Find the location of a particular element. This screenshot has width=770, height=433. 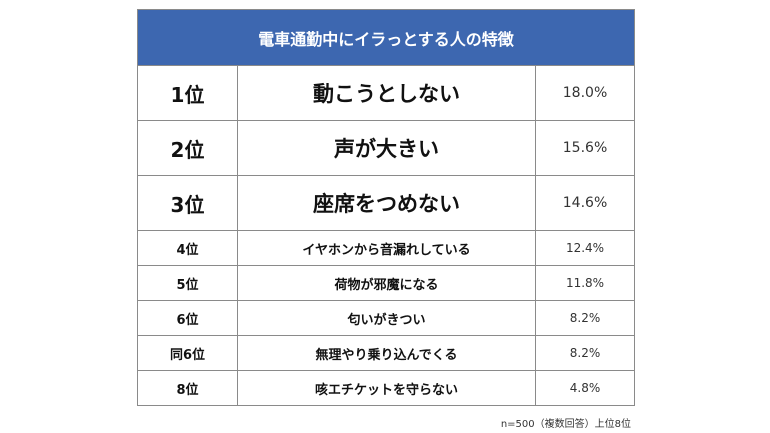

rank-cell: 3位 is located at coordinates (187, 203).